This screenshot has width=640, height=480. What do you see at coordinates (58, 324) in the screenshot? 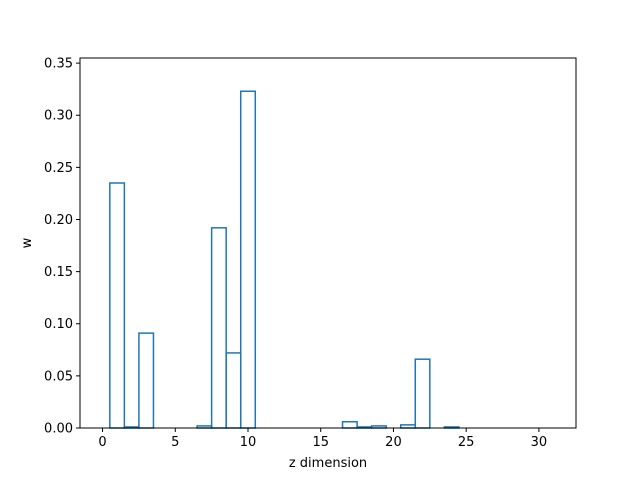
I see `y-tick-label: 0.10` at bounding box center [58, 324].